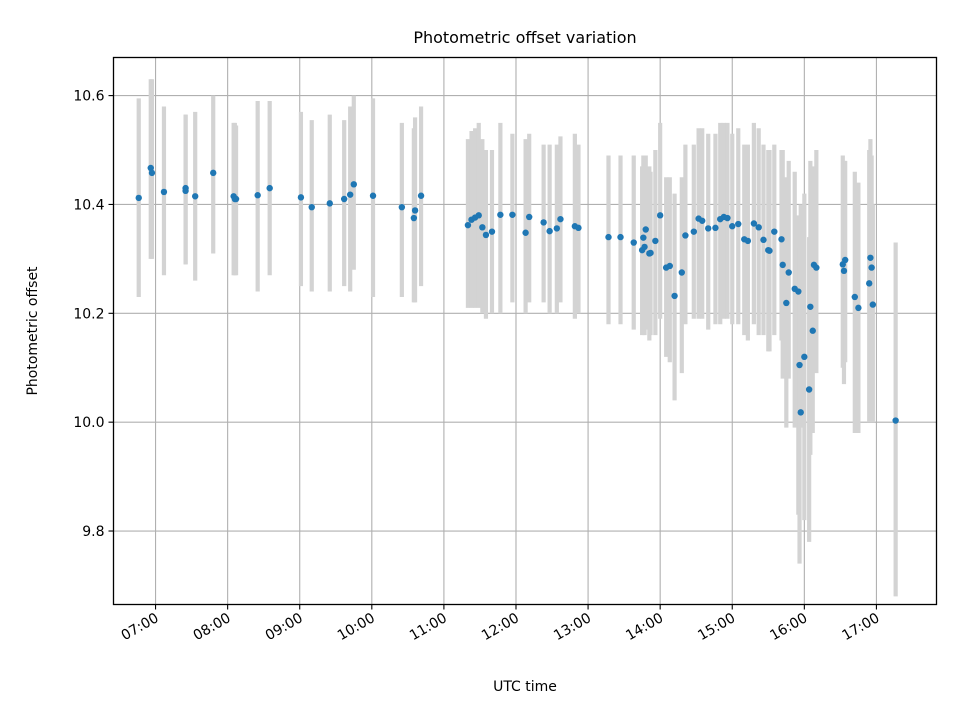  Describe the element at coordinates (88, 205) in the screenshot. I see `y-tick-label: 10.4` at that location.